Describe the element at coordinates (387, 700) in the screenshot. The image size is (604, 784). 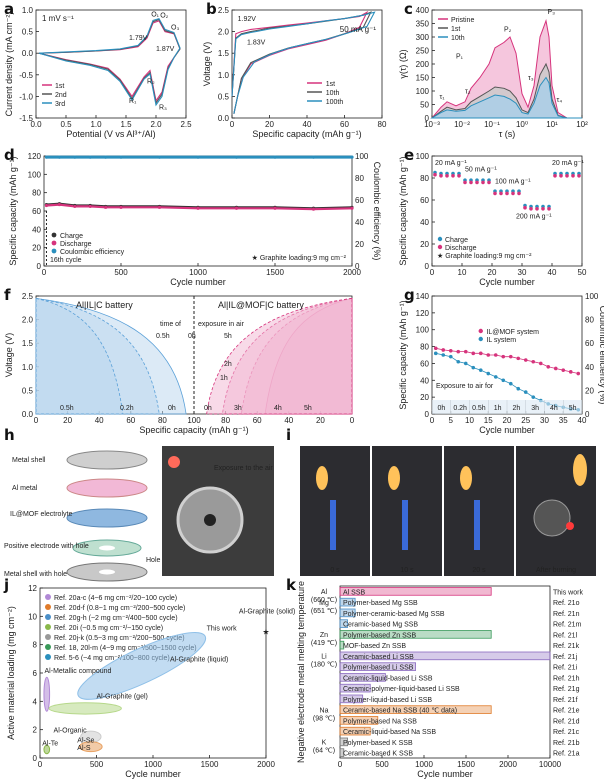
I see `bar-label: Polymer-liquid-based Li SSB` at that location.